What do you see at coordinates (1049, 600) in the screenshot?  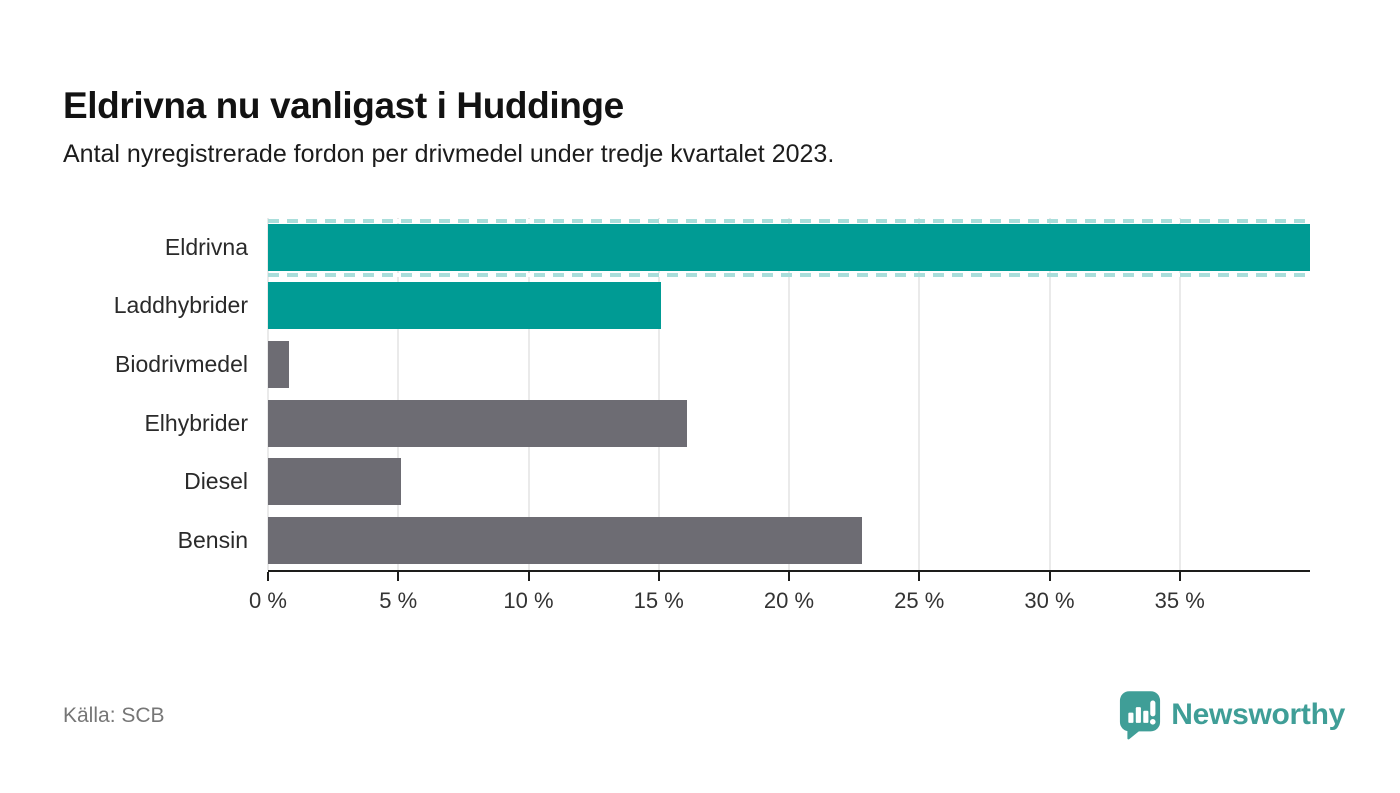 I see `axis-tick-label: 30 %` at bounding box center [1049, 600].